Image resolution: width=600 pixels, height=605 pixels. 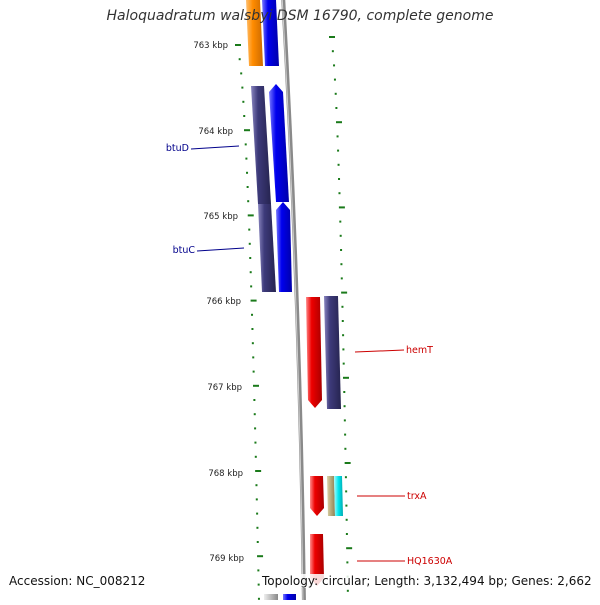 What do you see at coordinates (314, 352) in the screenshot?
I see `gene-hemT` at bounding box center [314, 352].